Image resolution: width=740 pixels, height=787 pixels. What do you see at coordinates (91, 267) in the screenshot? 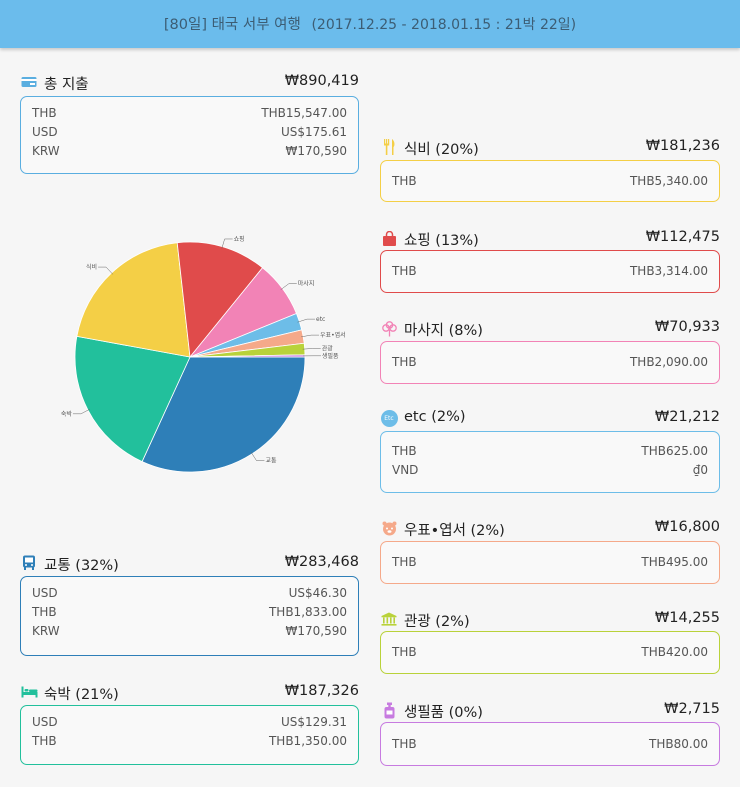
I see `pie-label-3: 식비` at bounding box center [91, 267].